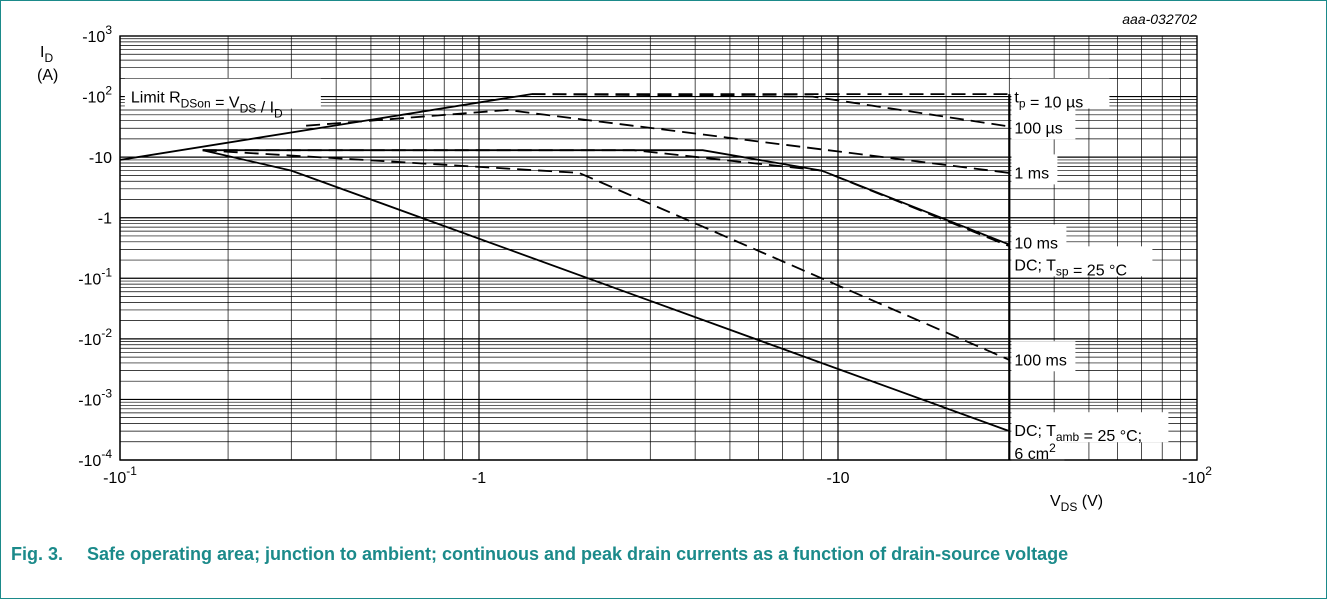 The width and height of the screenshot is (1327, 599). What do you see at coordinates (207, 105) in the screenshot?
I see `rdson-label: Limit RDSon = VDS / ID` at bounding box center [207, 105].